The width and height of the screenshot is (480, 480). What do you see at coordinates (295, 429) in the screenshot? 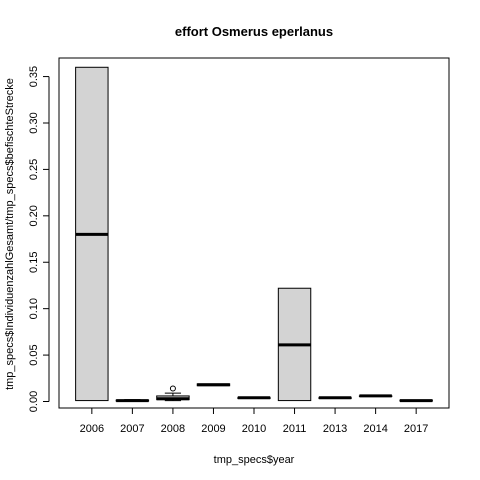
I see `x-tick-label: 2011` at bounding box center [295, 429].